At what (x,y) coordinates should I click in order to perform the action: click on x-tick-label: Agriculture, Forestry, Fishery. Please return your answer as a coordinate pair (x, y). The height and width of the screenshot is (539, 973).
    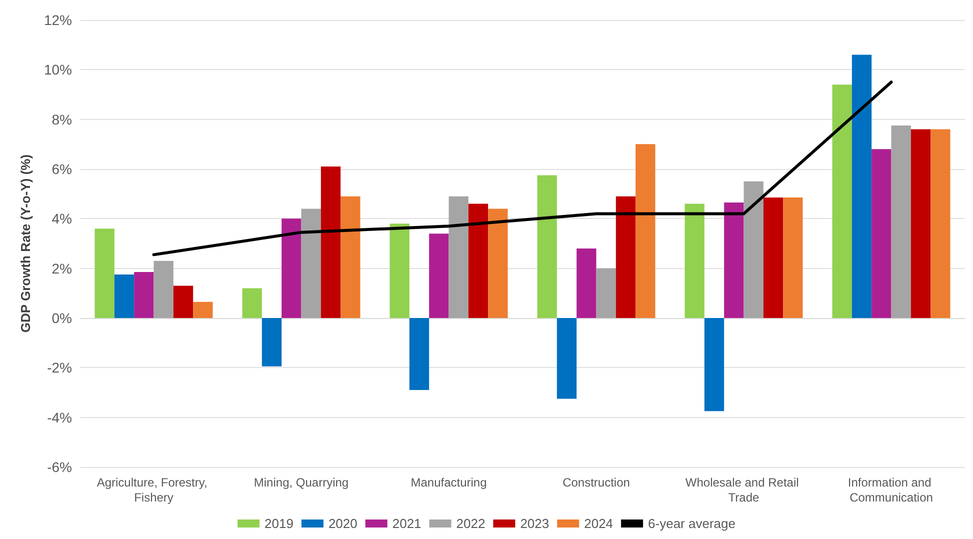
    Looking at the image, I should click on (153, 490).